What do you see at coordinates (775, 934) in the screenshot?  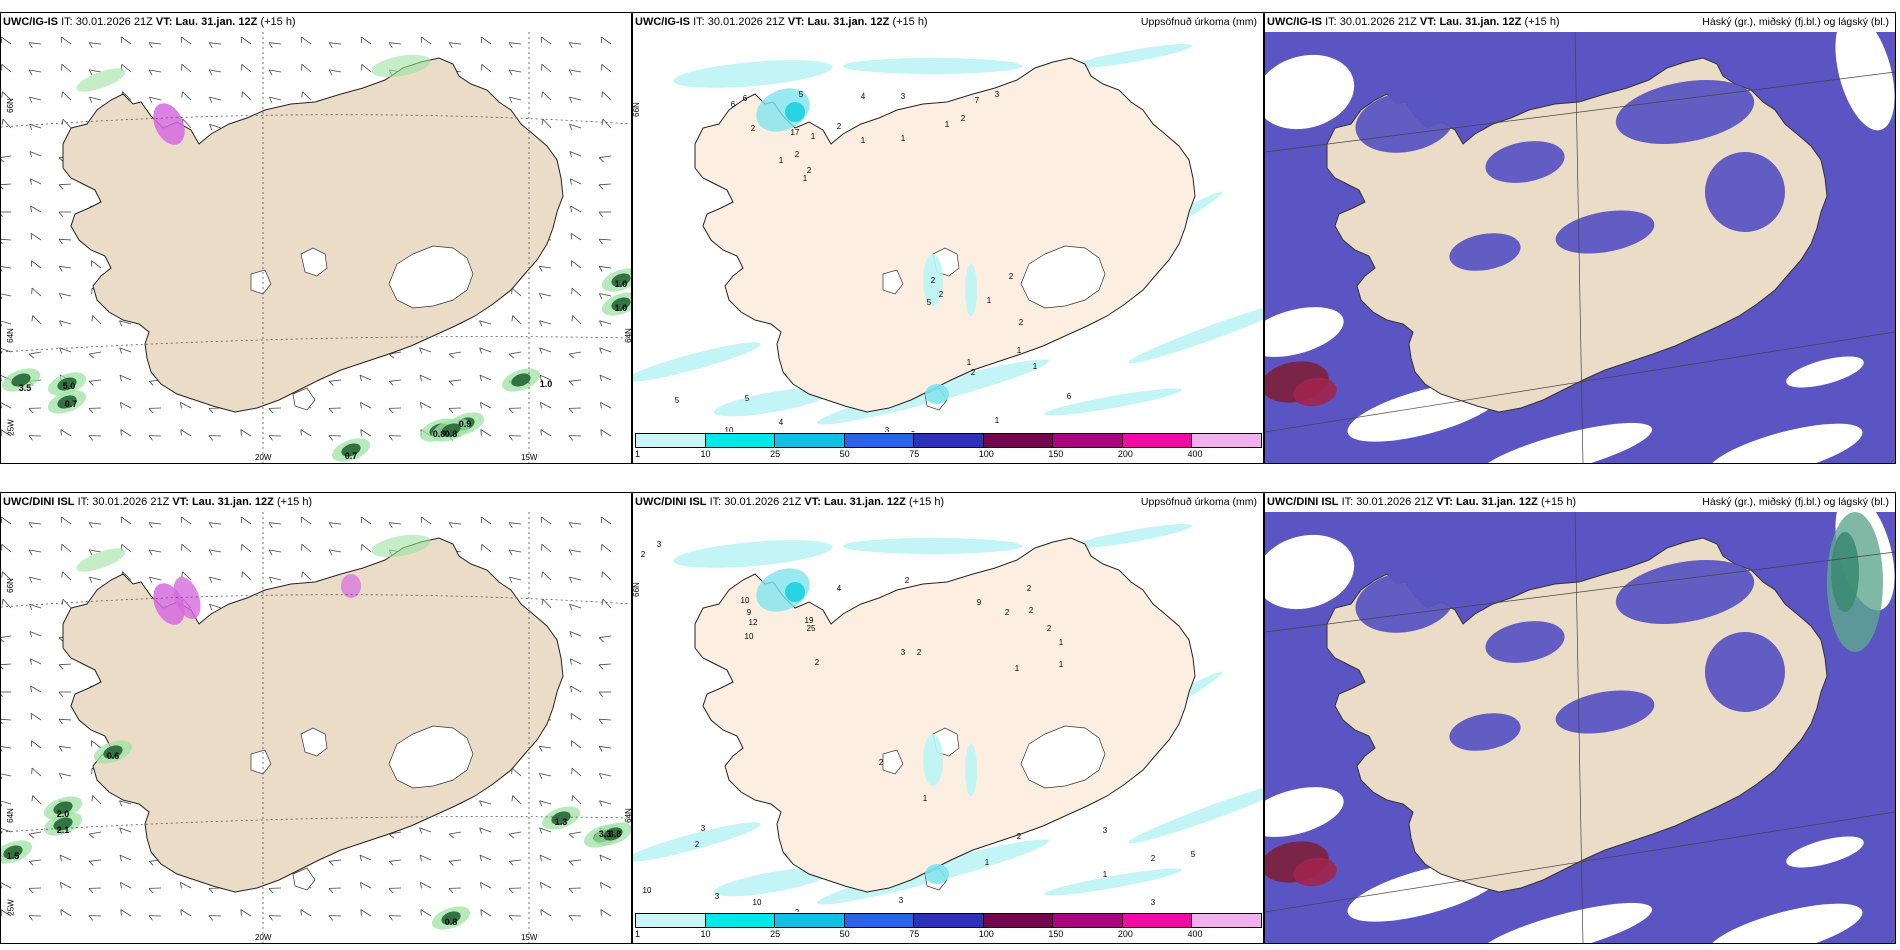 I see `colorbar-tick: 25` at bounding box center [775, 934].